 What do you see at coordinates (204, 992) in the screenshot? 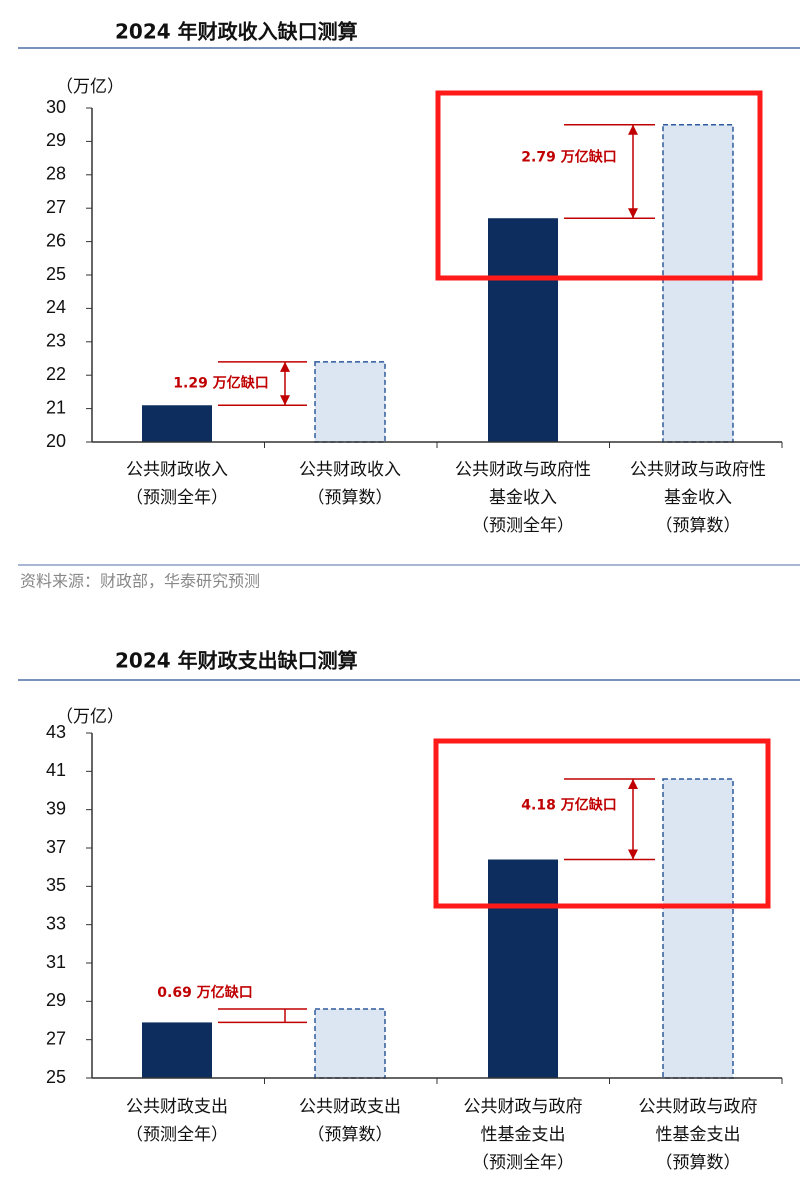
I see `gap-annotation: 0.69 万亿缺口` at bounding box center [204, 992].